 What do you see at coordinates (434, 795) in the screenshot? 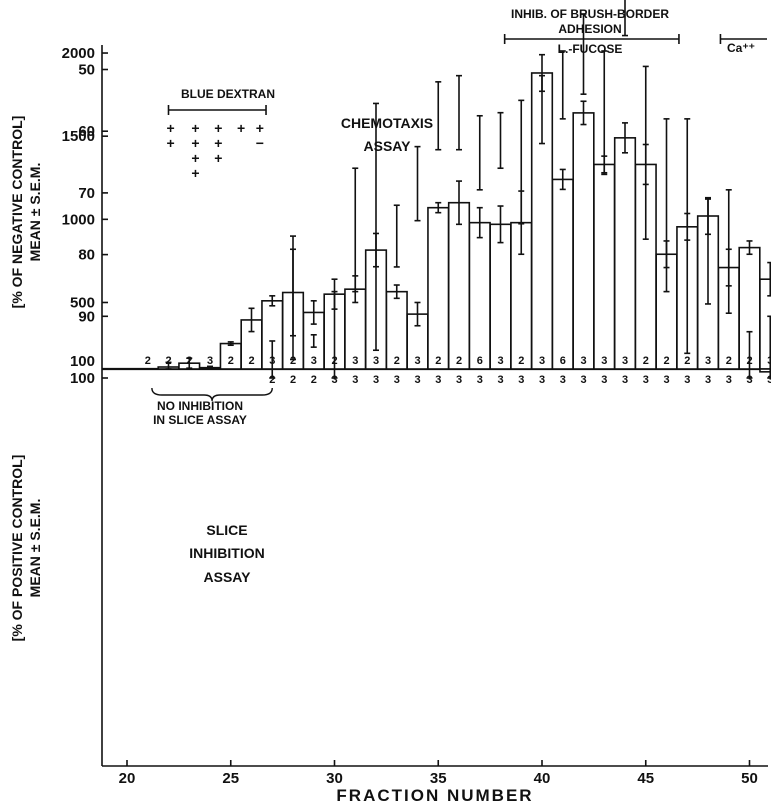
I see `x-axis-label: FRACTION NUMBER` at bounding box center [434, 795].